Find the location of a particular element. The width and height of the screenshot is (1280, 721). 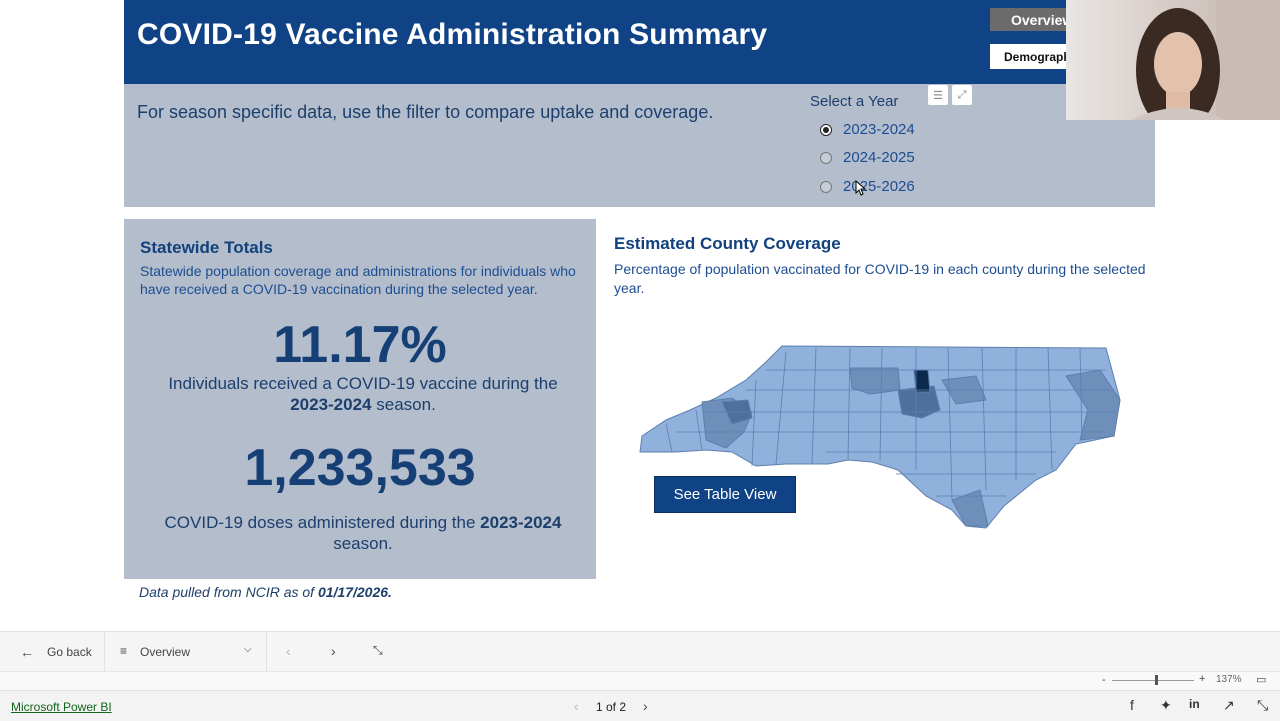

year-option-label: 2024-2025 is located at coordinates (879, 157).